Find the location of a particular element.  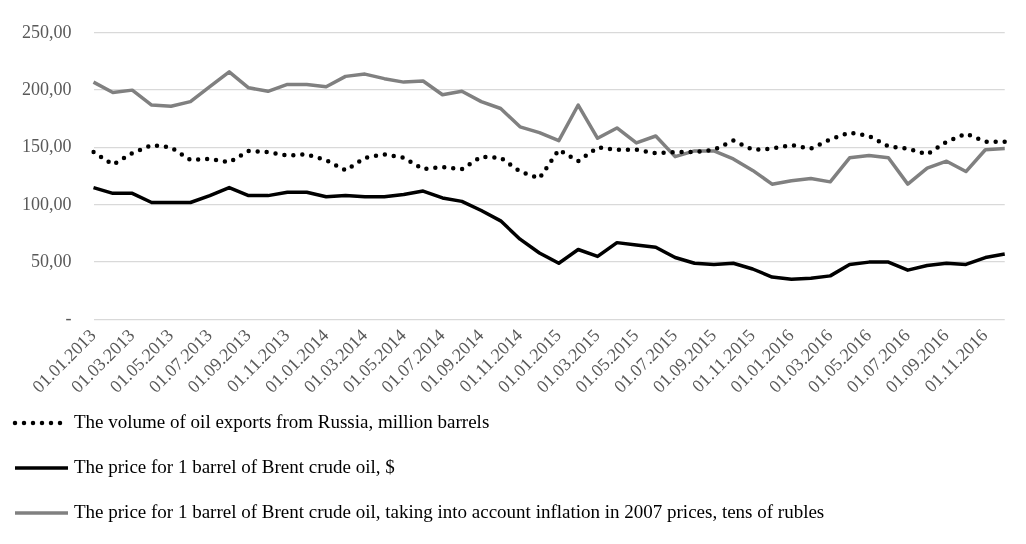

line-series is located at coordinates (549, 155).